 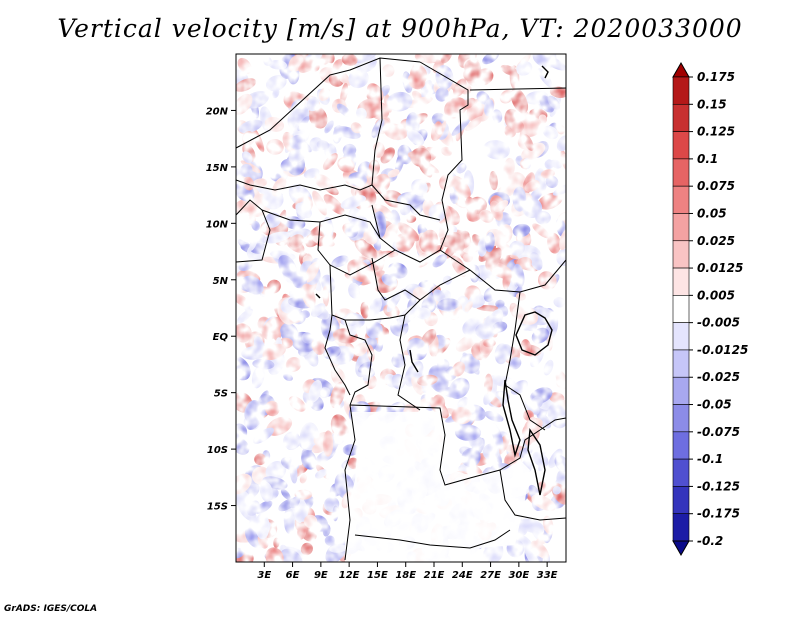 I want to click on lon-tick-label: 27E, so click(x=490, y=575).